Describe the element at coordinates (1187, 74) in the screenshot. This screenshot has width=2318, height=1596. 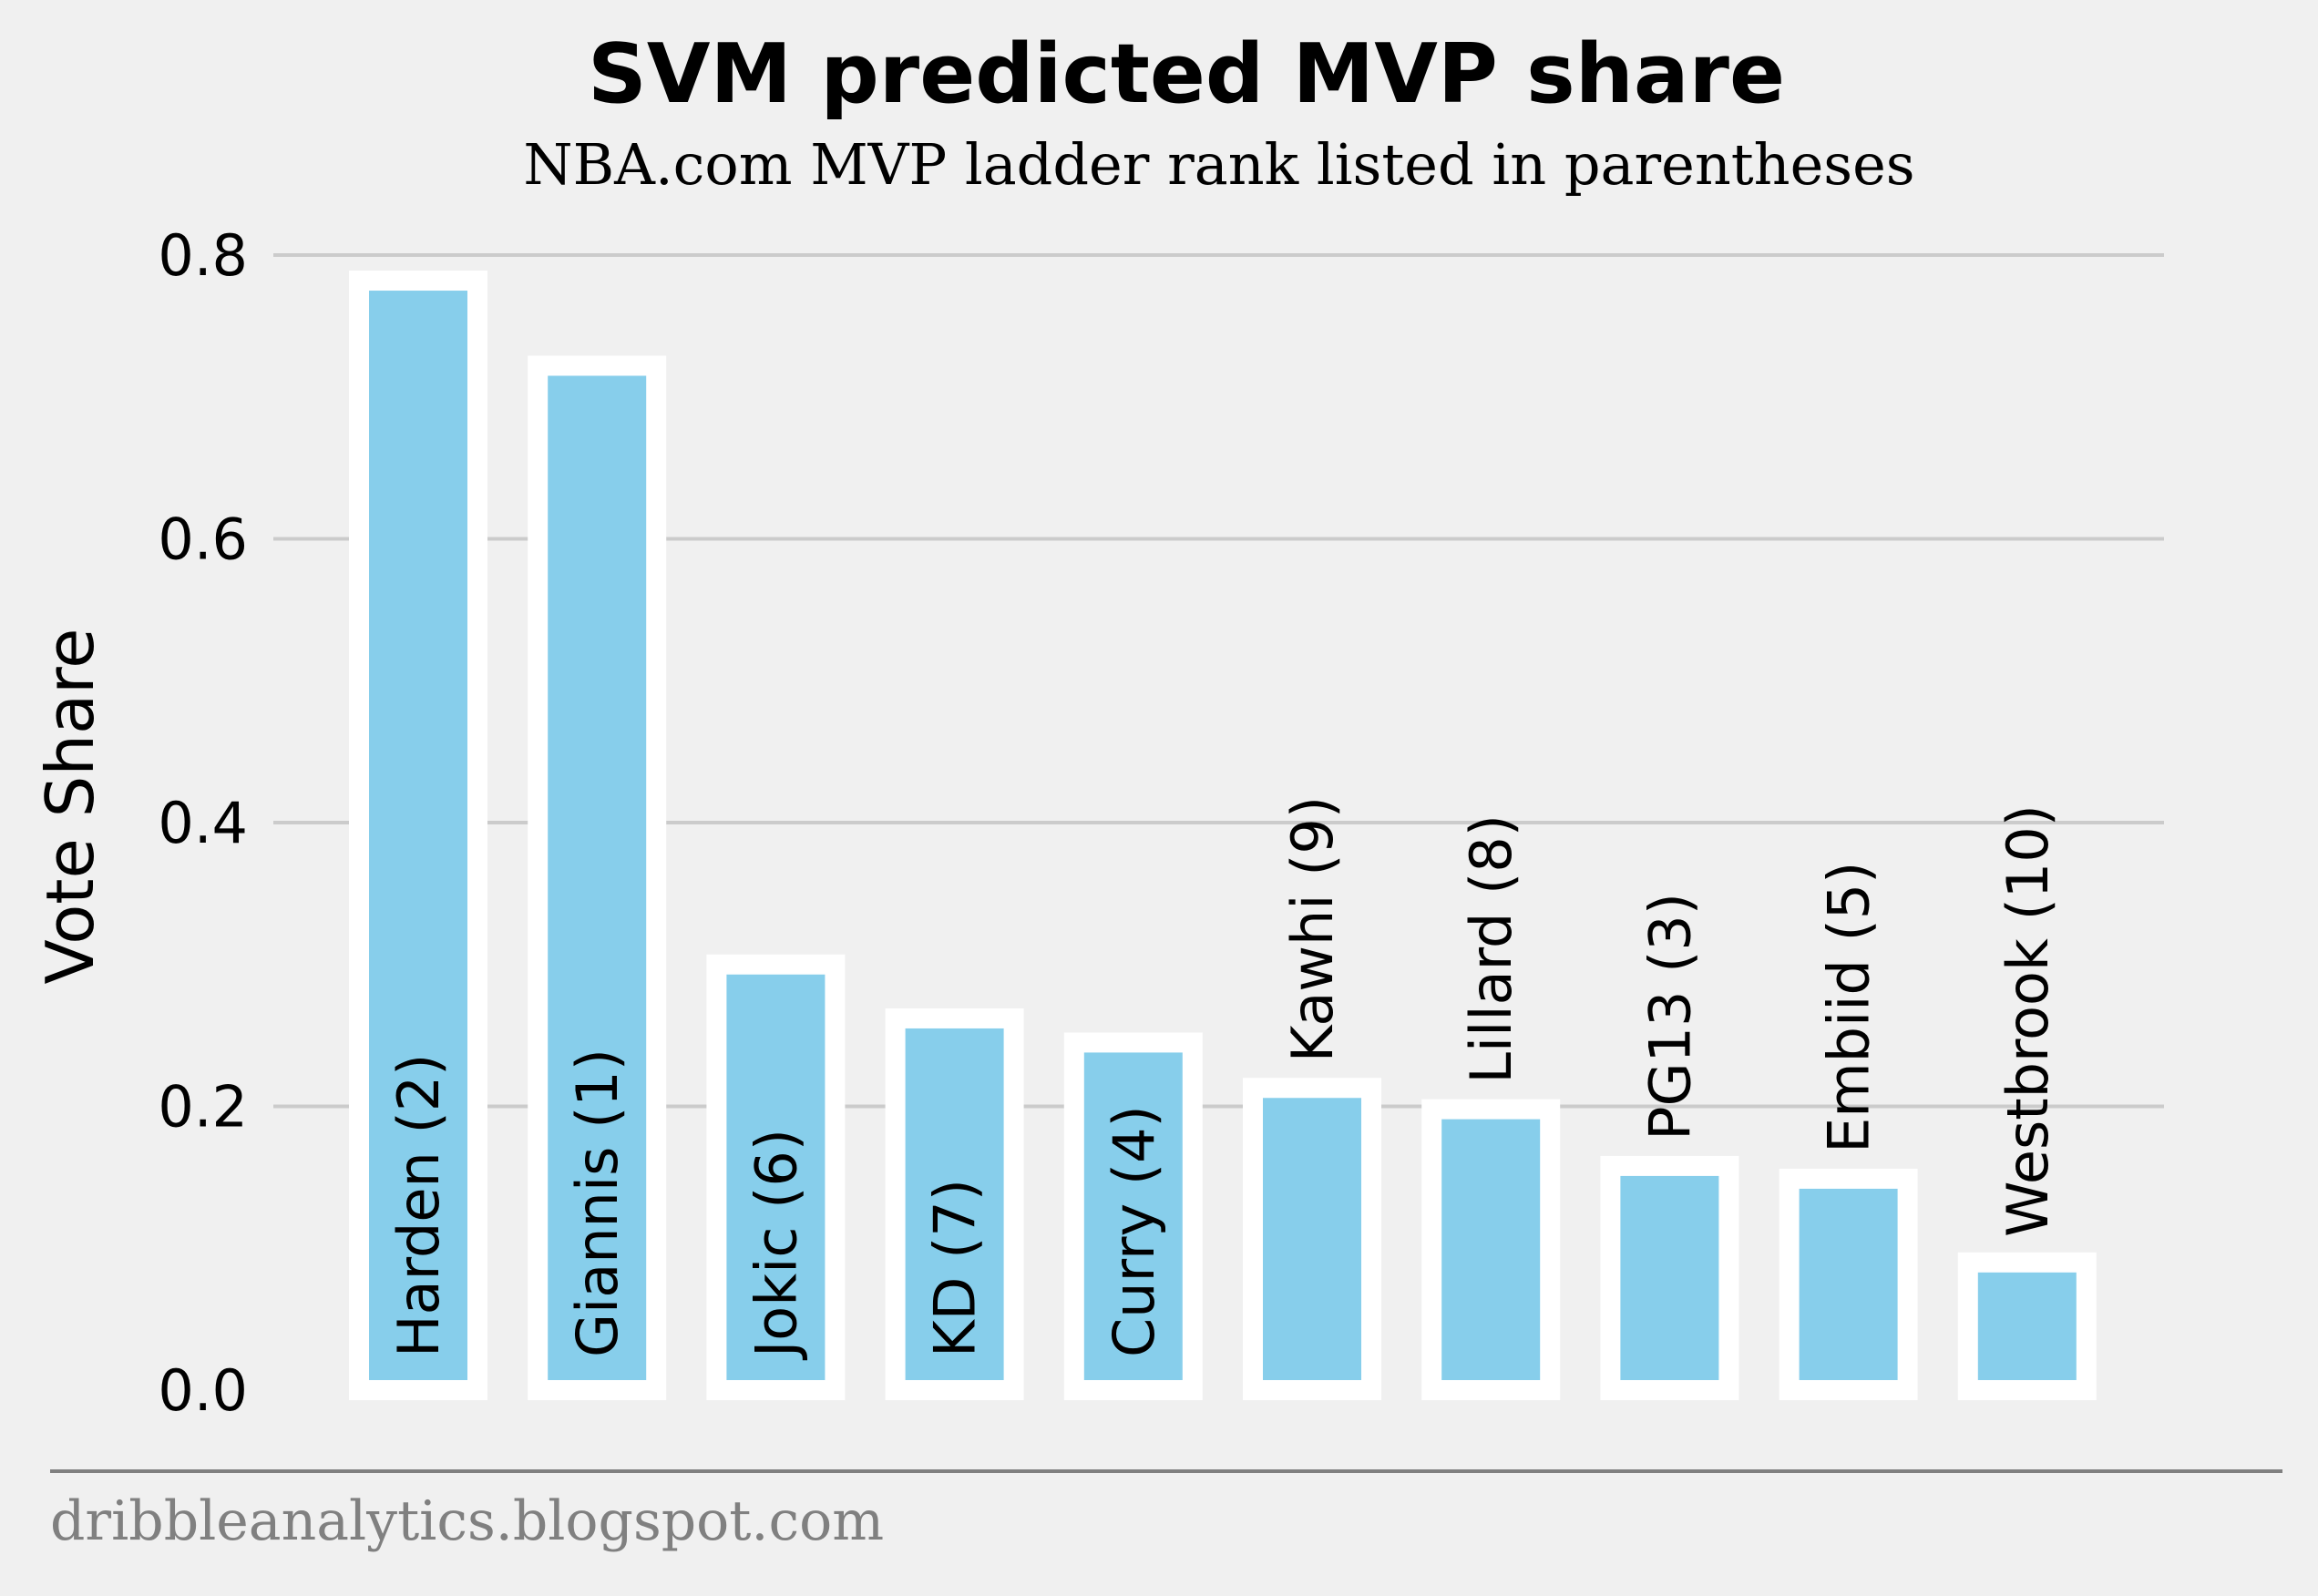
I see `chart-title: SVM predicted MVP share` at that location.